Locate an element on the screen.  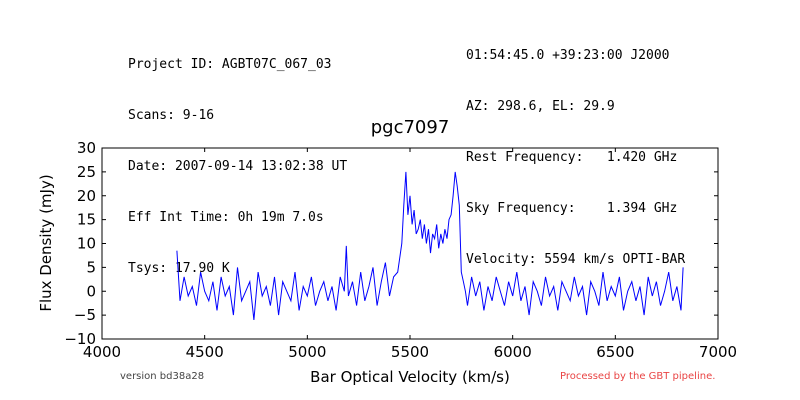
y-tick-label-3: 5 is located at coordinates (91, 267).